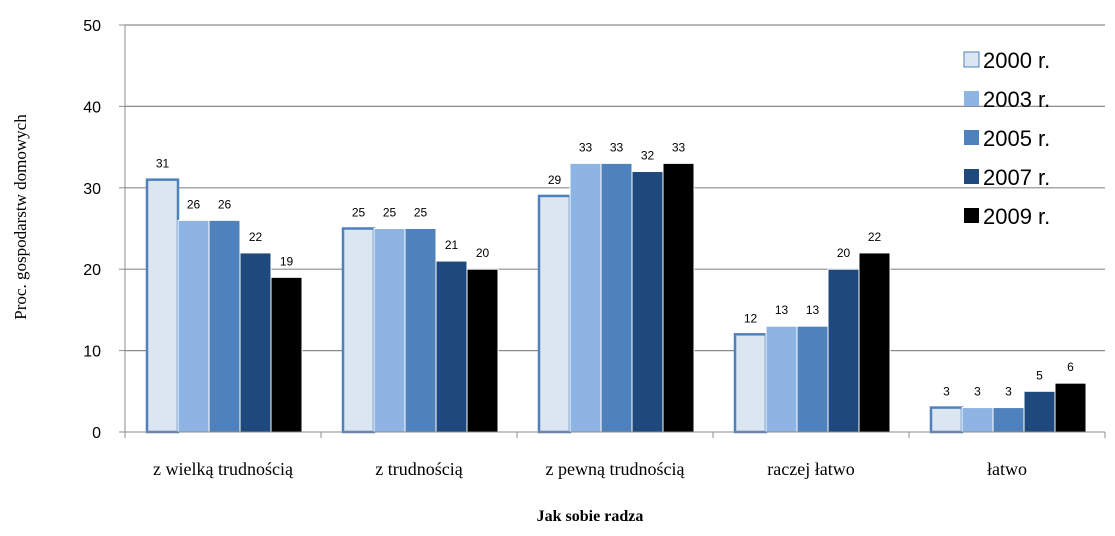 The image size is (1115, 536). Describe the element at coordinates (1039, 375) in the screenshot. I see `data-label: 5` at that location.